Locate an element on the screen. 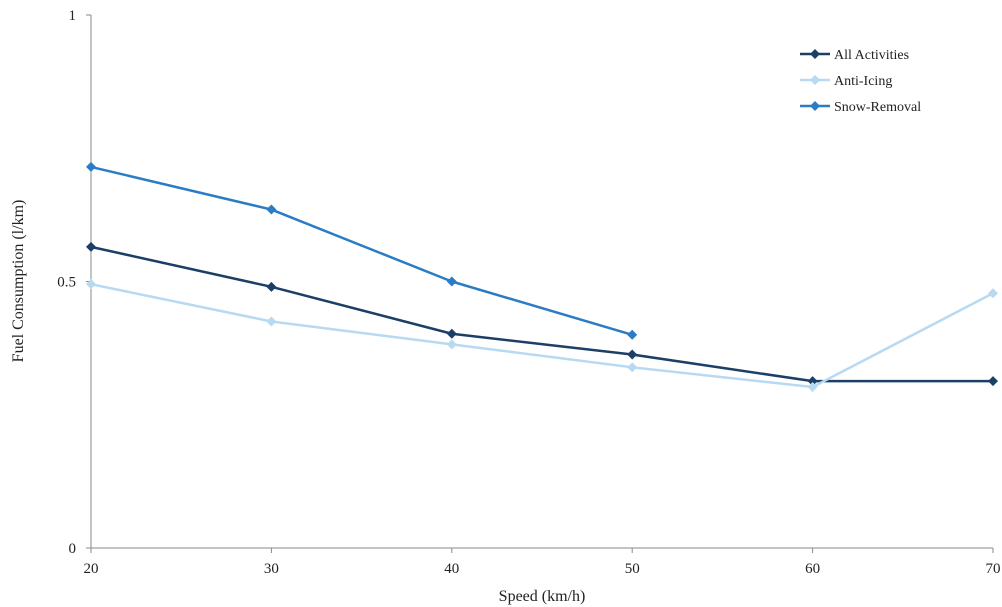 The image size is (1002, 607). legend: All Activities Anti-Icing Snow-Removal is located at coordinates (860, 81).